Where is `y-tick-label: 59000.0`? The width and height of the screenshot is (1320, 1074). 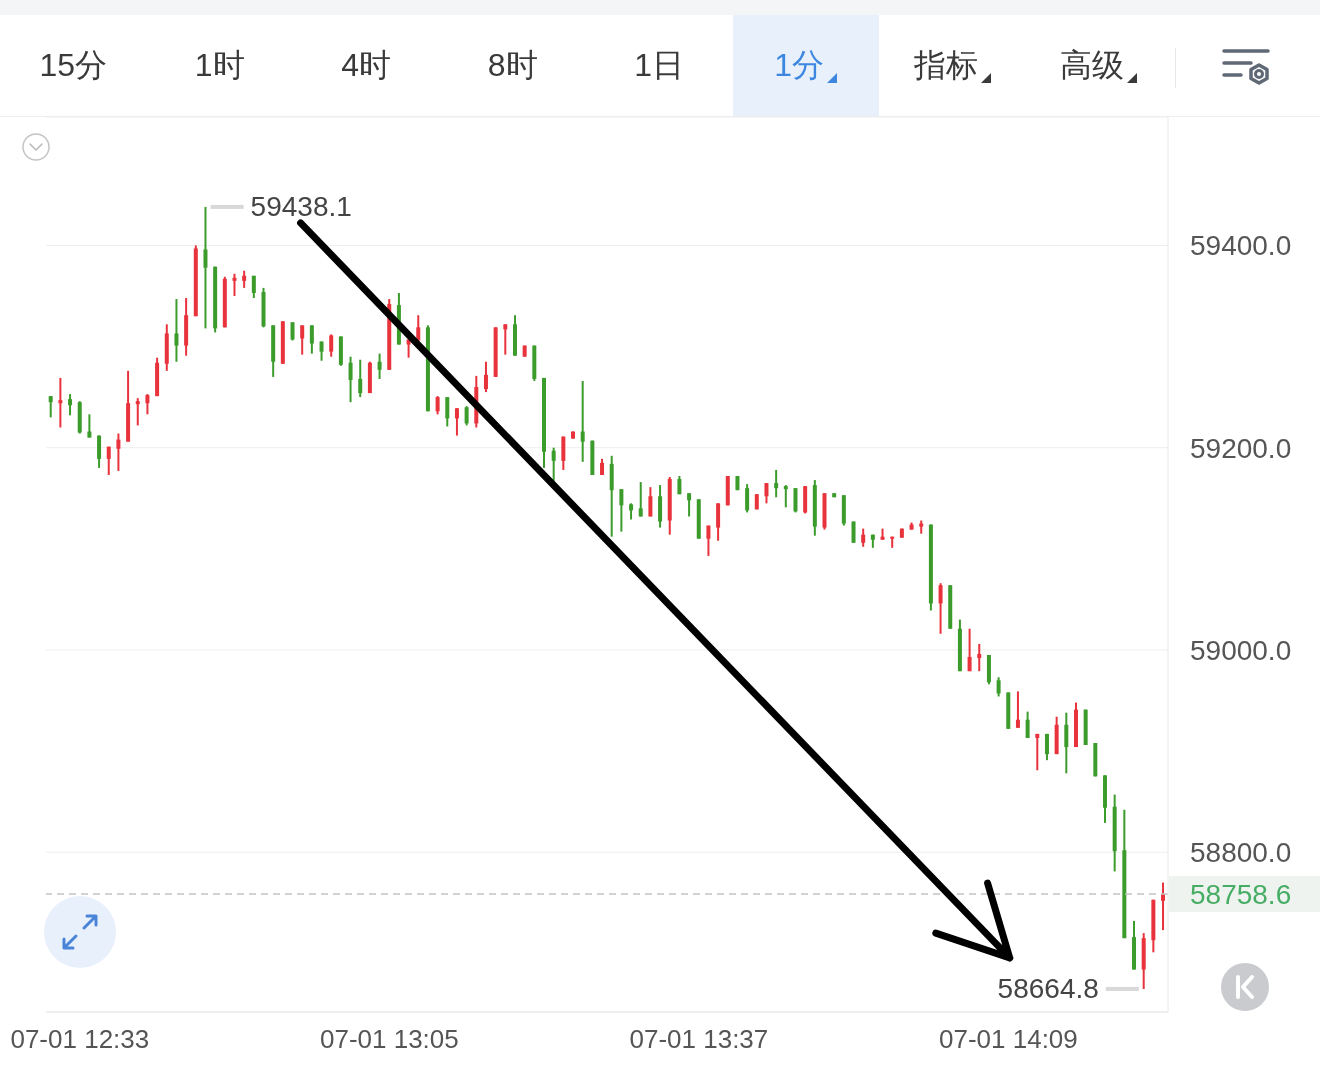 y-tick-label: 59000.0 is located at coordinates (1241, 650).